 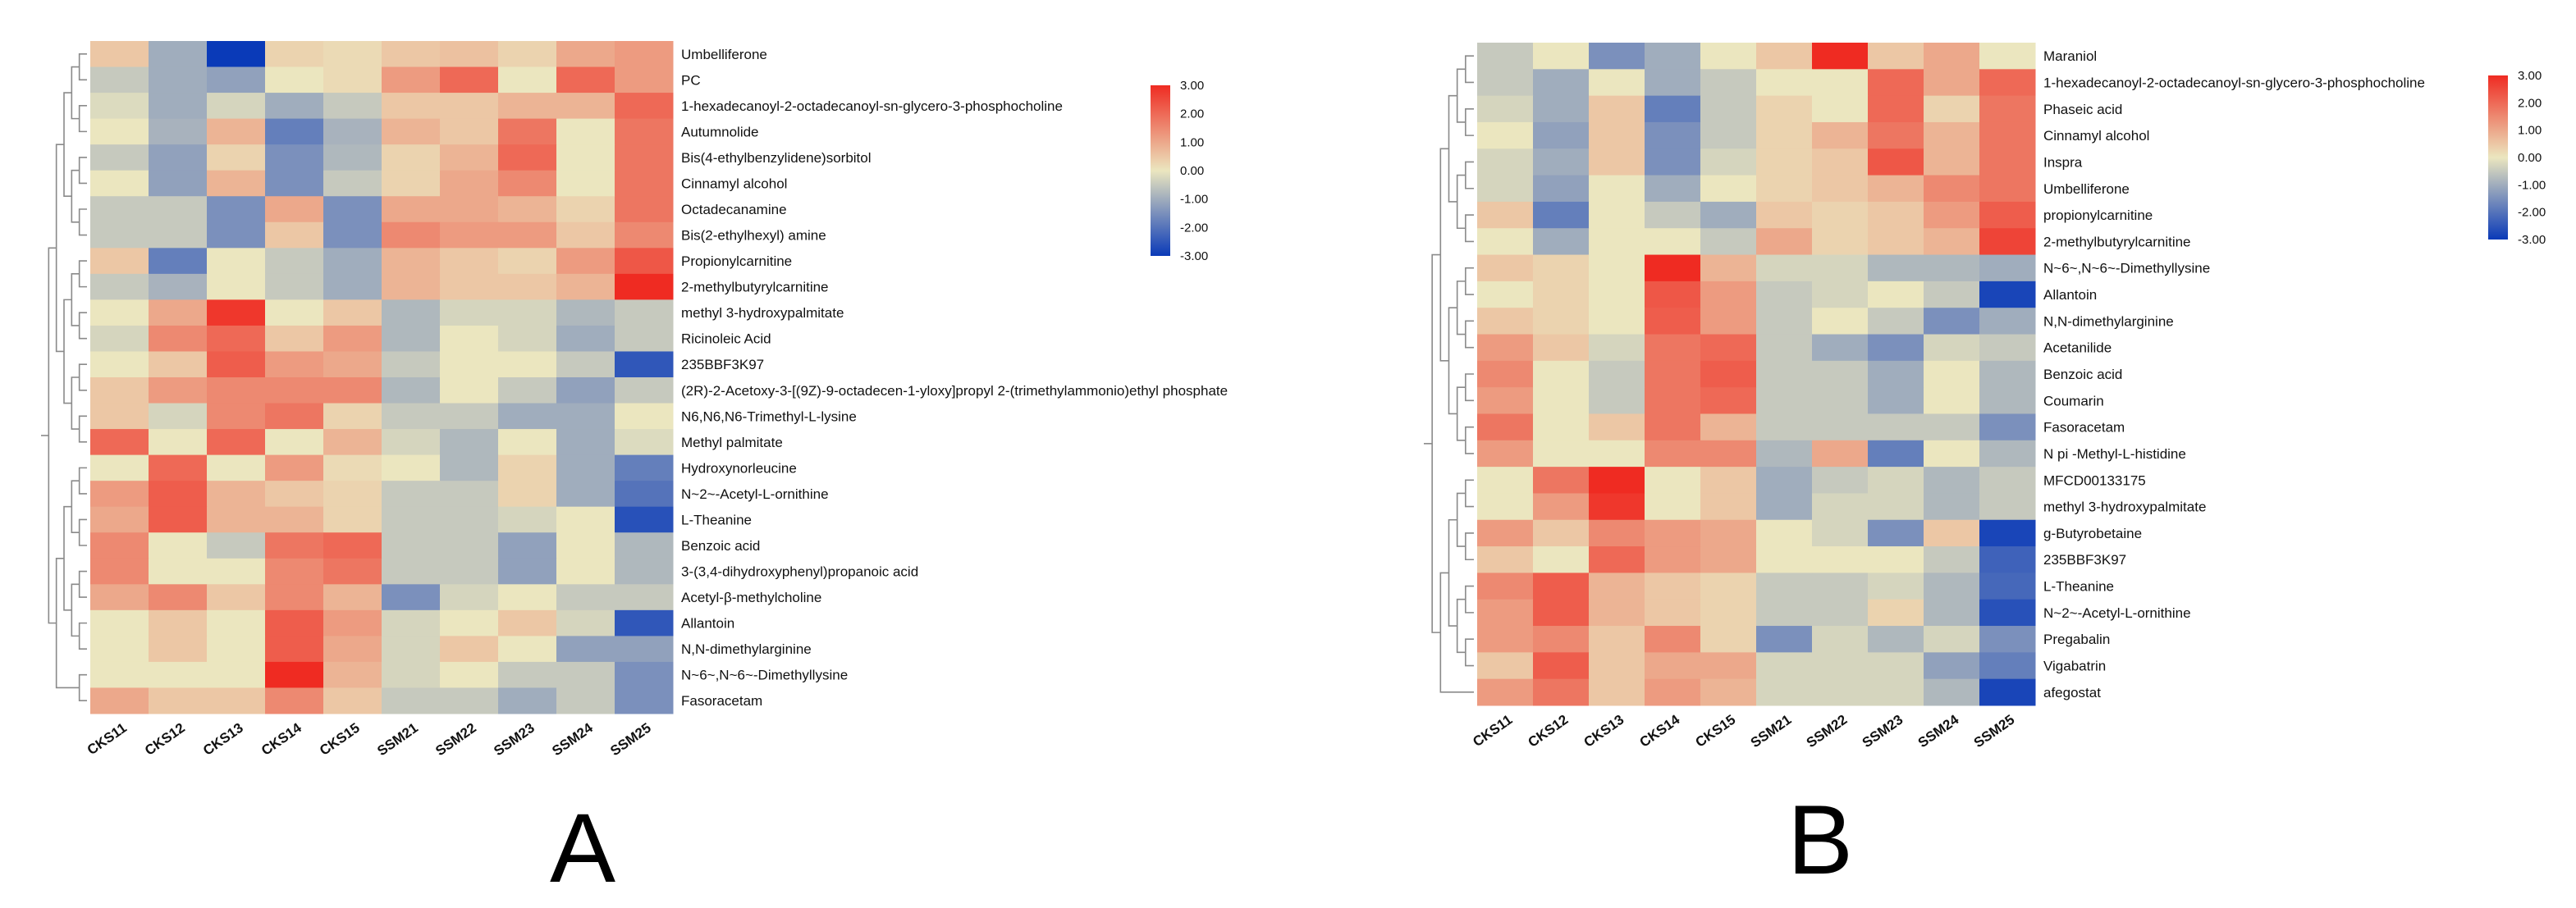 What do you see at coordinates (630, 740) in the screenshot?
I see `column-label: SSM25` at bounding box center [630, 740].